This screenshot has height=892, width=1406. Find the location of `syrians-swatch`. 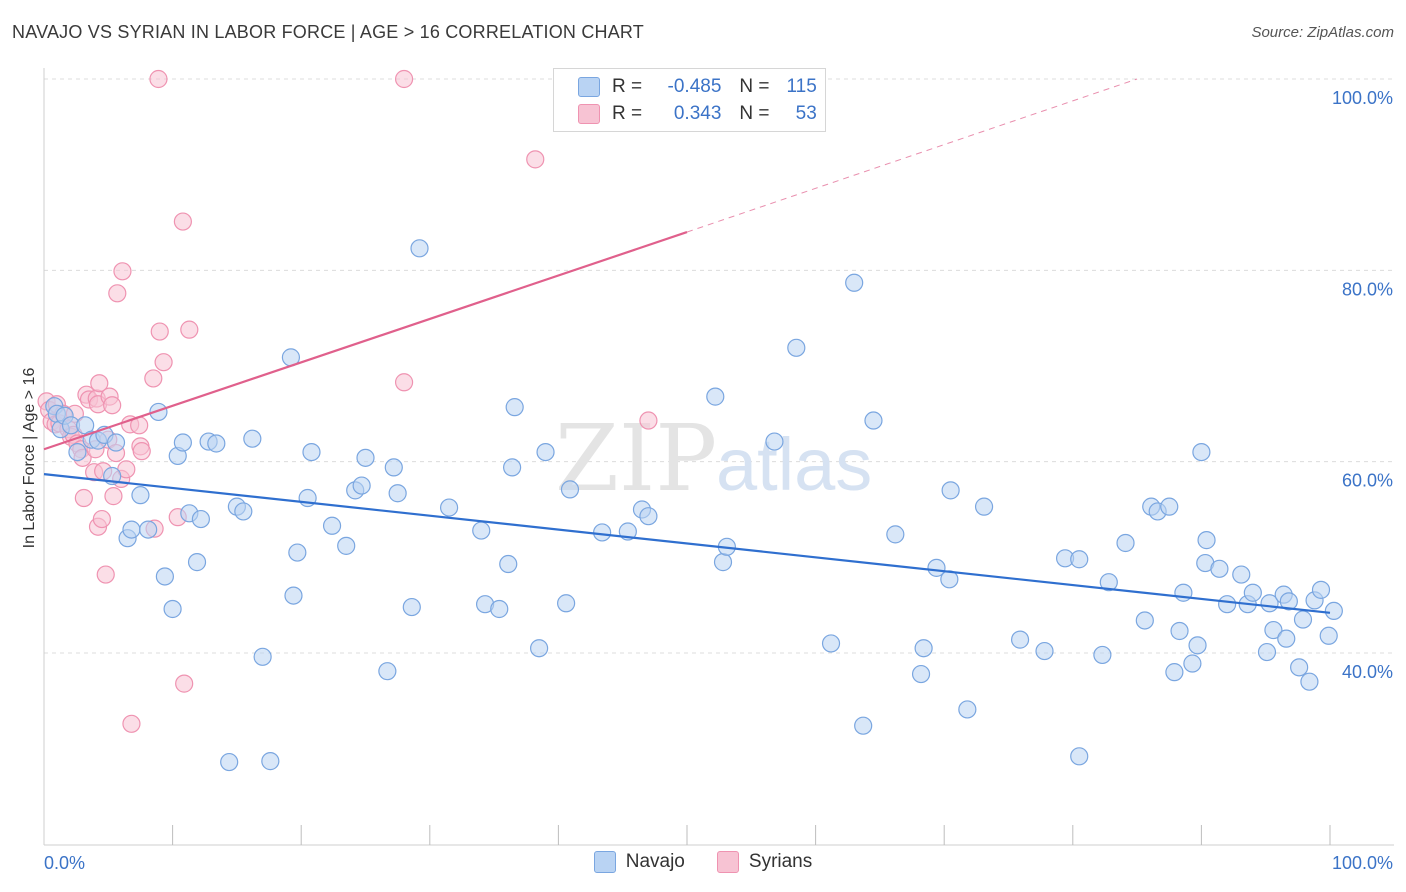

syrians-swatch is located at coordinates (589, 114).